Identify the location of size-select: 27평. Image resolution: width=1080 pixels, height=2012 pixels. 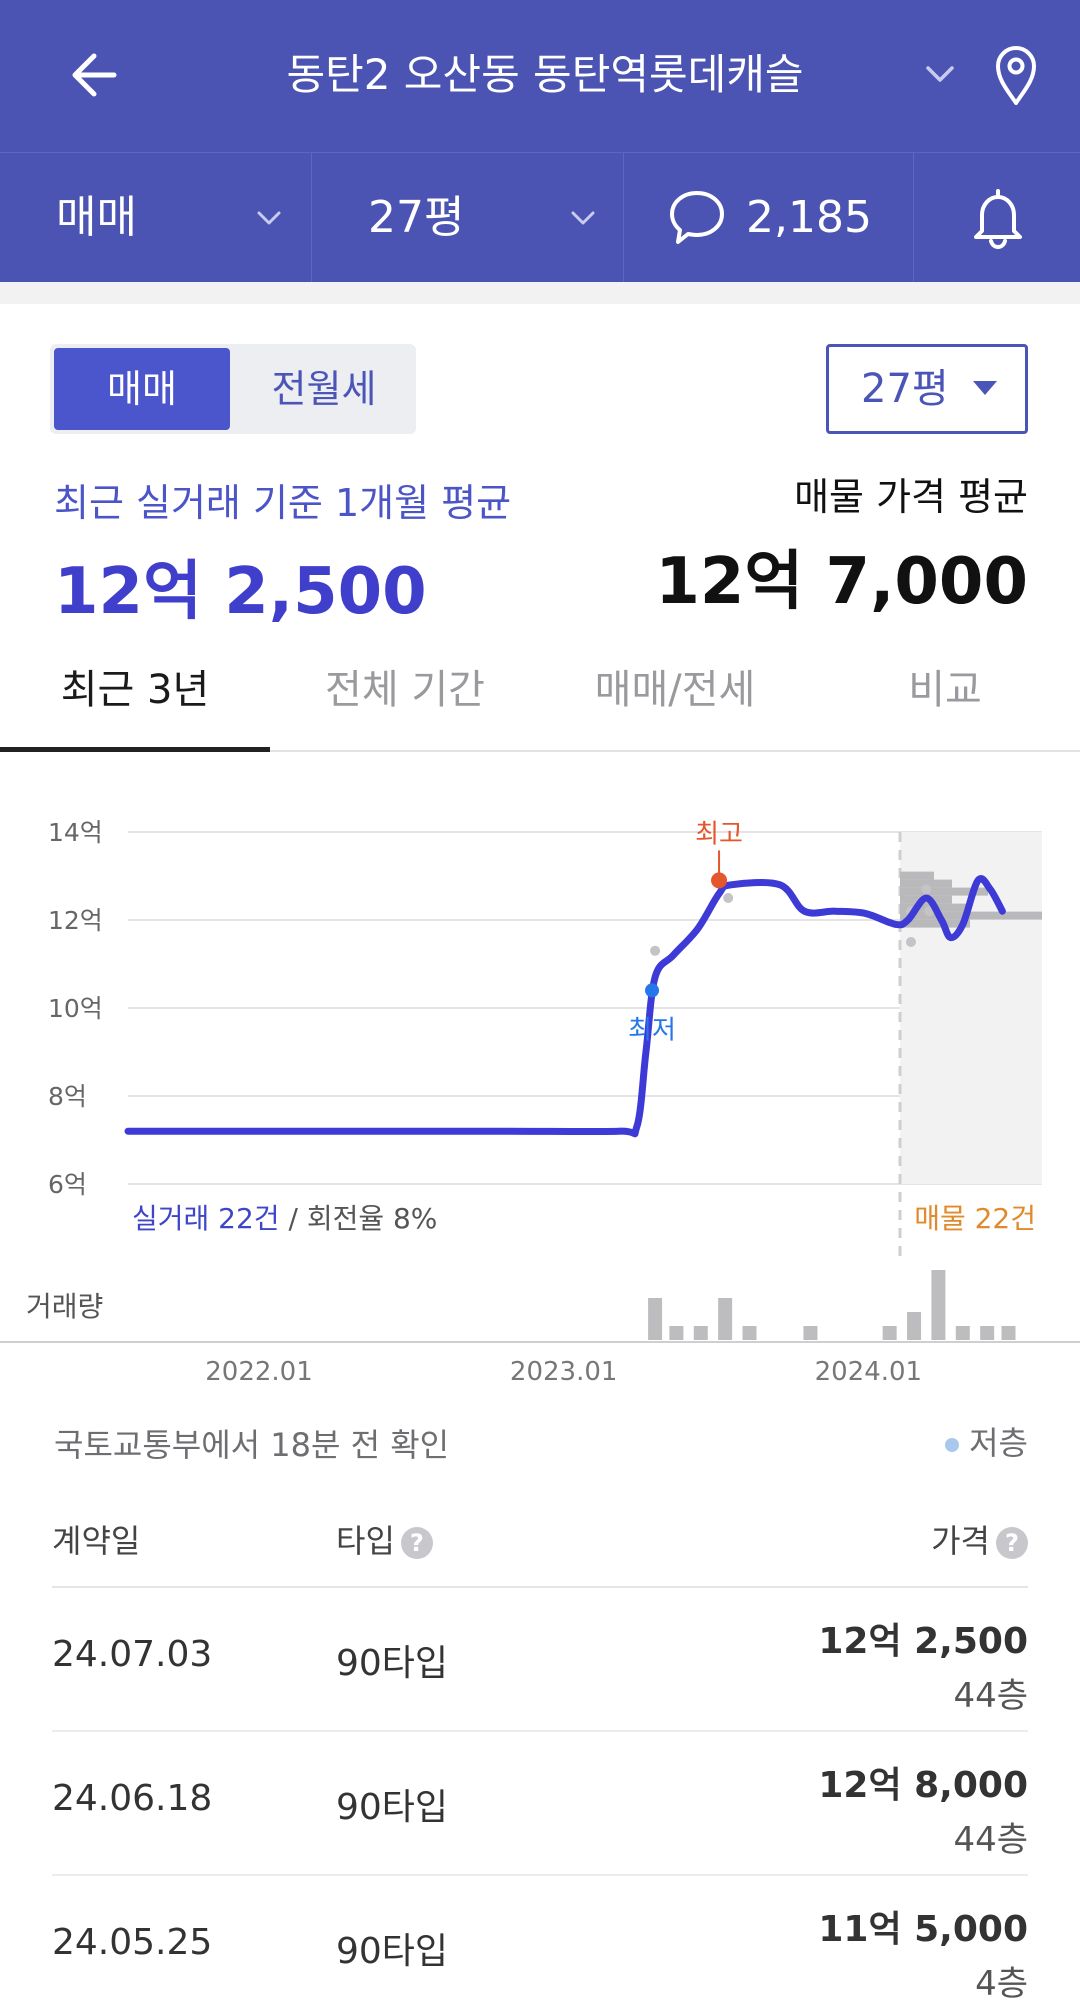
(927, 389).